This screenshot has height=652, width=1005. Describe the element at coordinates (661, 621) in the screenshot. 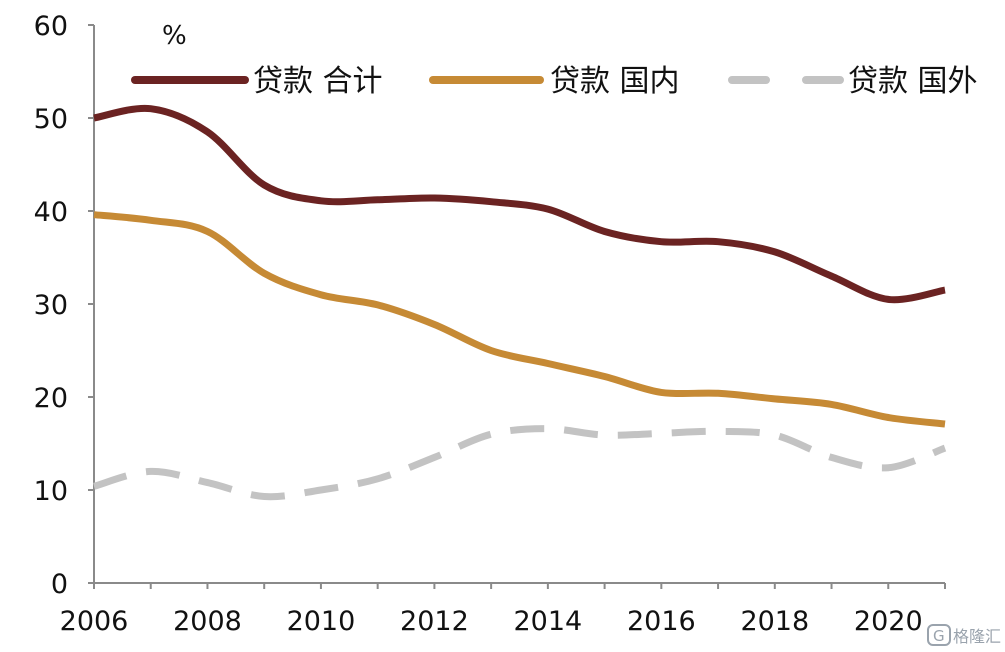

I see `x-tick-label: 2016` at that location.